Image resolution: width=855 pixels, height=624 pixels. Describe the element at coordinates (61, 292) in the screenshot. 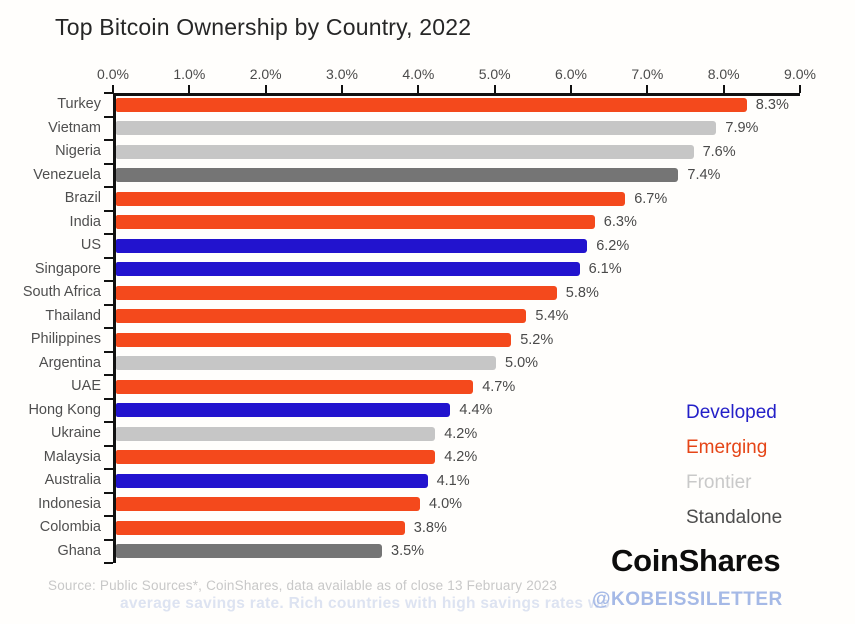

I see `category-label: South Africa` at that location.